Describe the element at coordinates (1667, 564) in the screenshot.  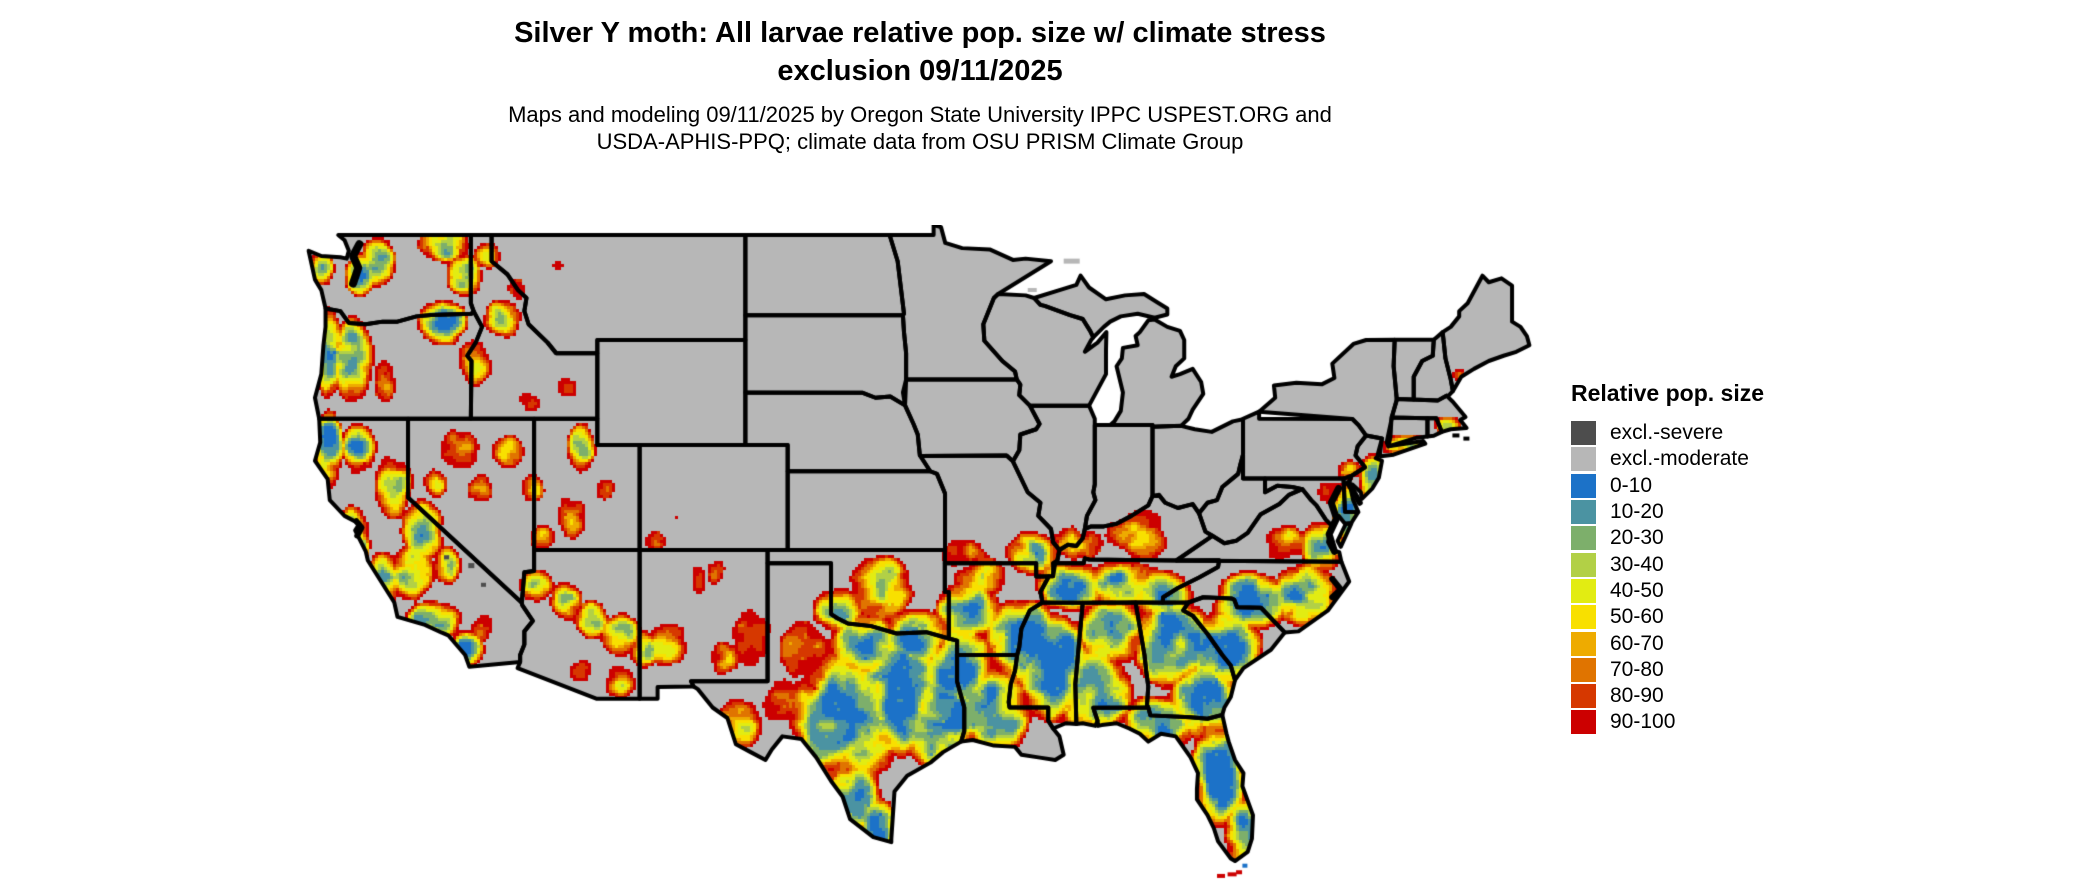
I see `legend-item: 30-40` at that location.